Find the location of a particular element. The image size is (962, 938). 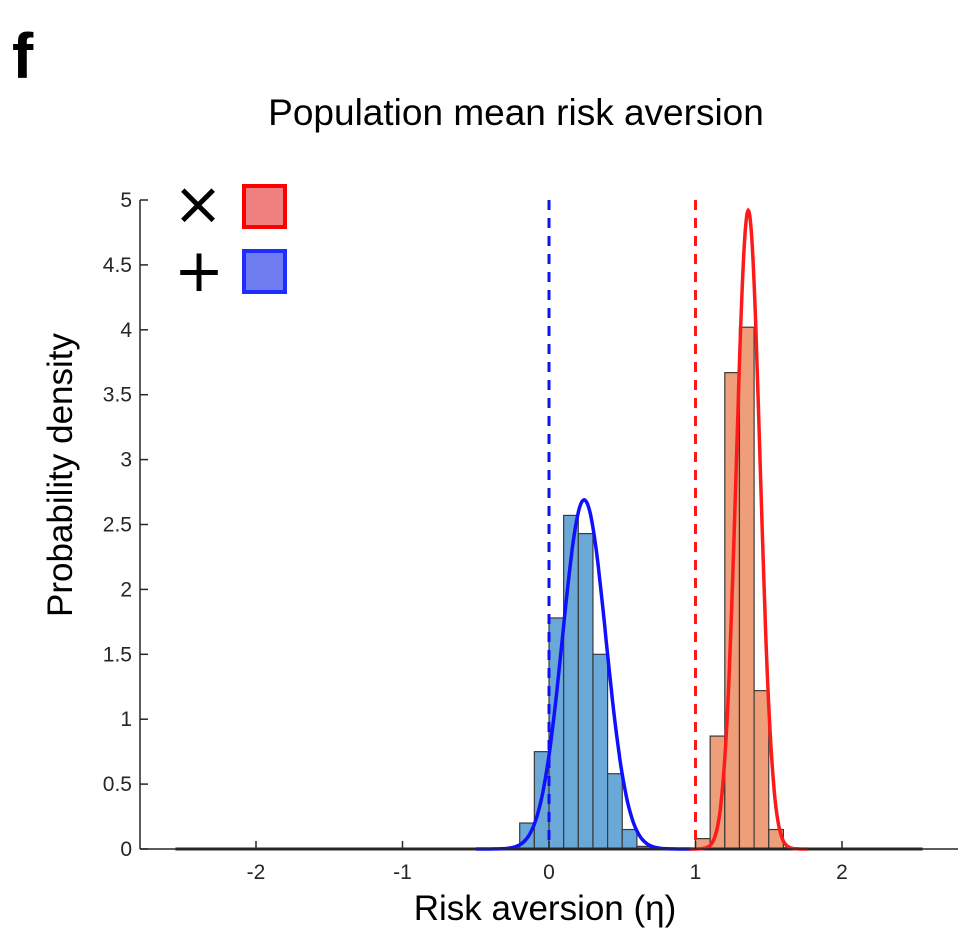

y-tick-label: 4.5 is located at coordinates (117, 265).